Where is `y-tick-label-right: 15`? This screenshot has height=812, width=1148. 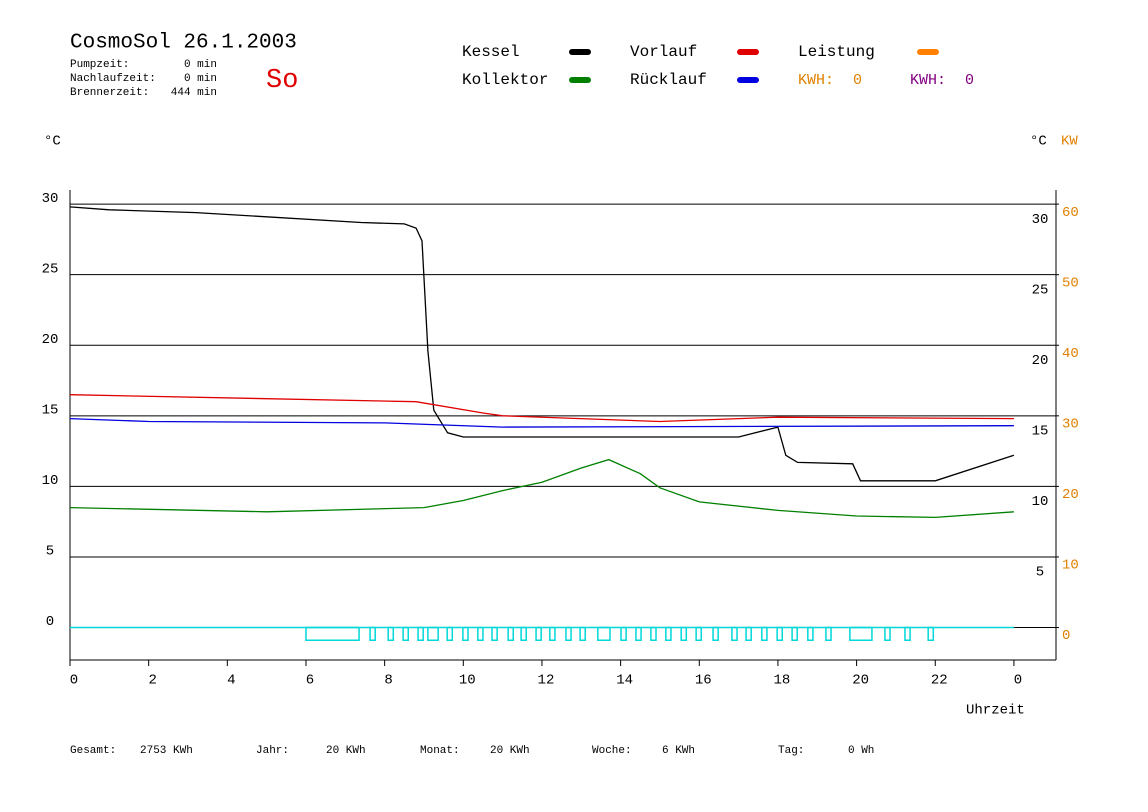 y-tick-label-right: 15 is located at coordinates (1040, 432).